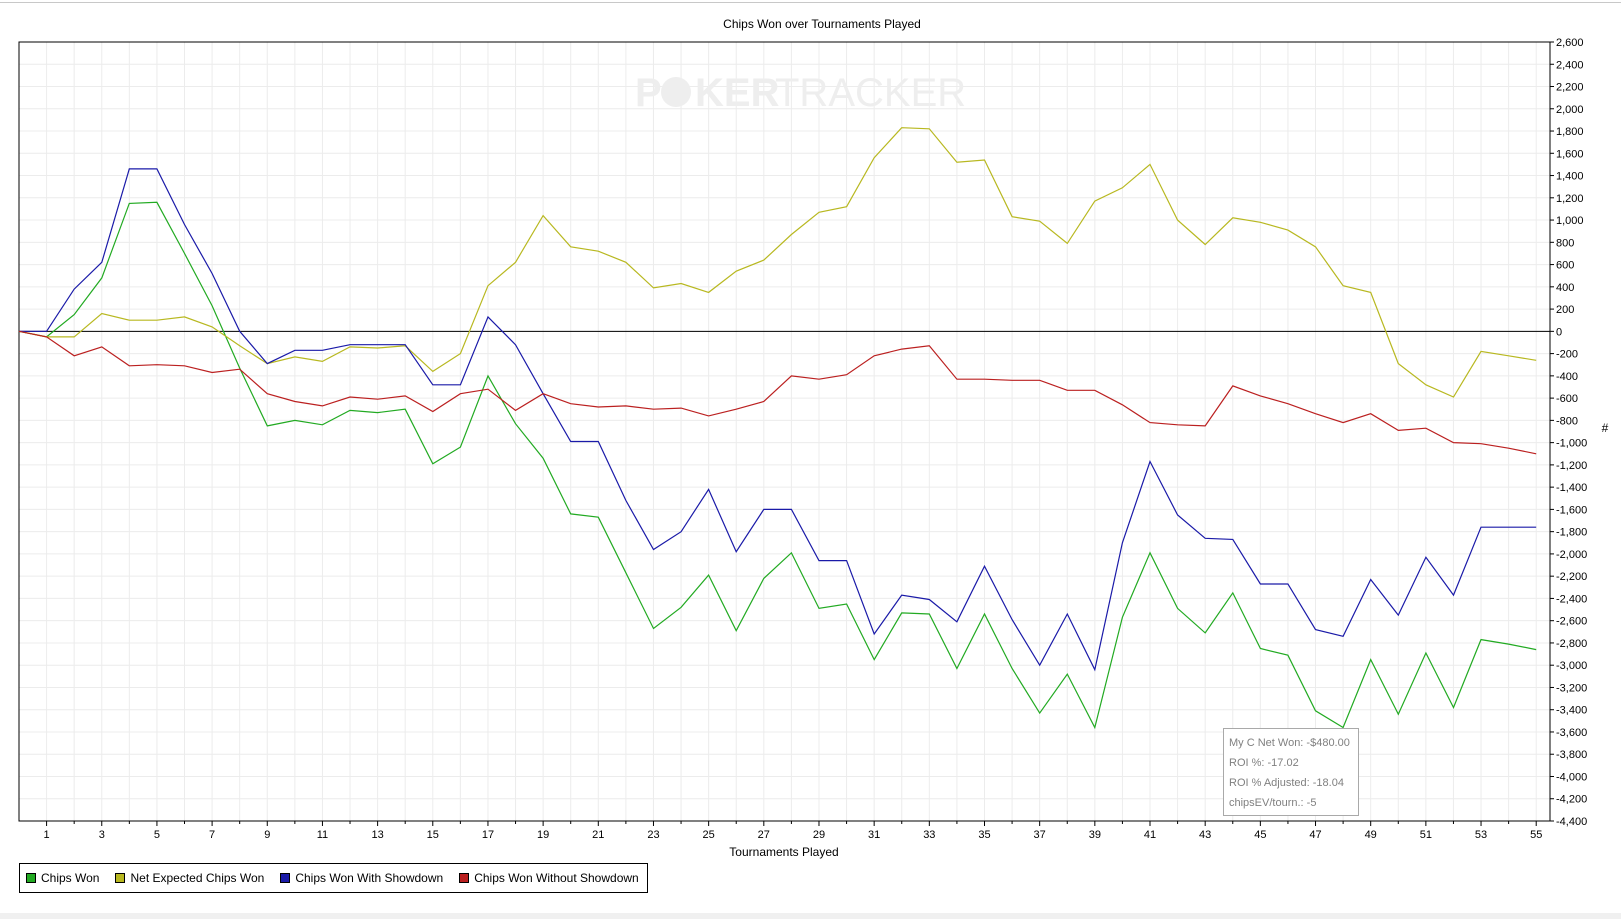 This screenshot has height=919, width=1621. I want to click on legend-label: Chips Won With Showdown, so click(369, 878).